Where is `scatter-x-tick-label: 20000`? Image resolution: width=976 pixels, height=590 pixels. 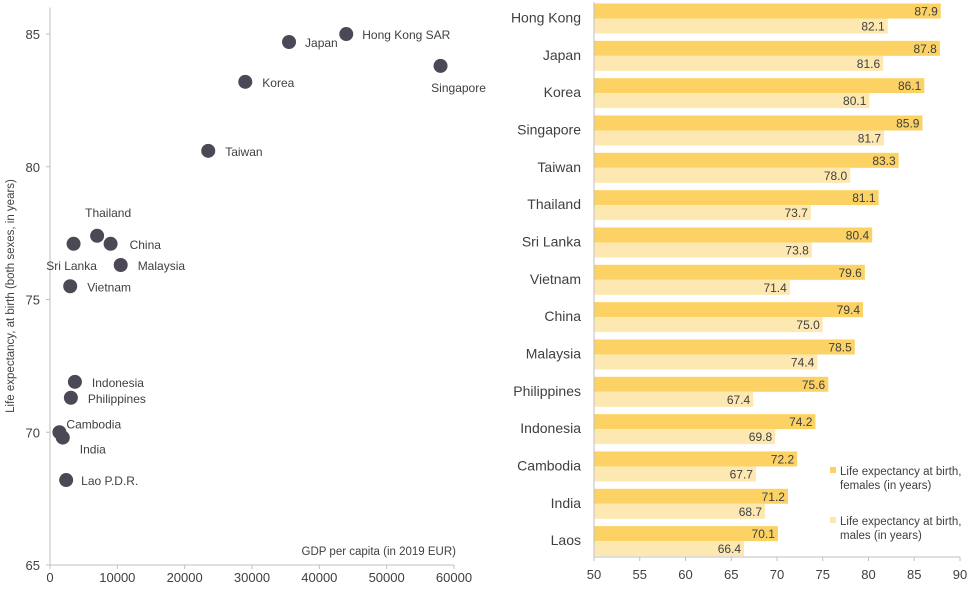 scatter-x-tick-label: 20000 is located at coordinates (185, 577).